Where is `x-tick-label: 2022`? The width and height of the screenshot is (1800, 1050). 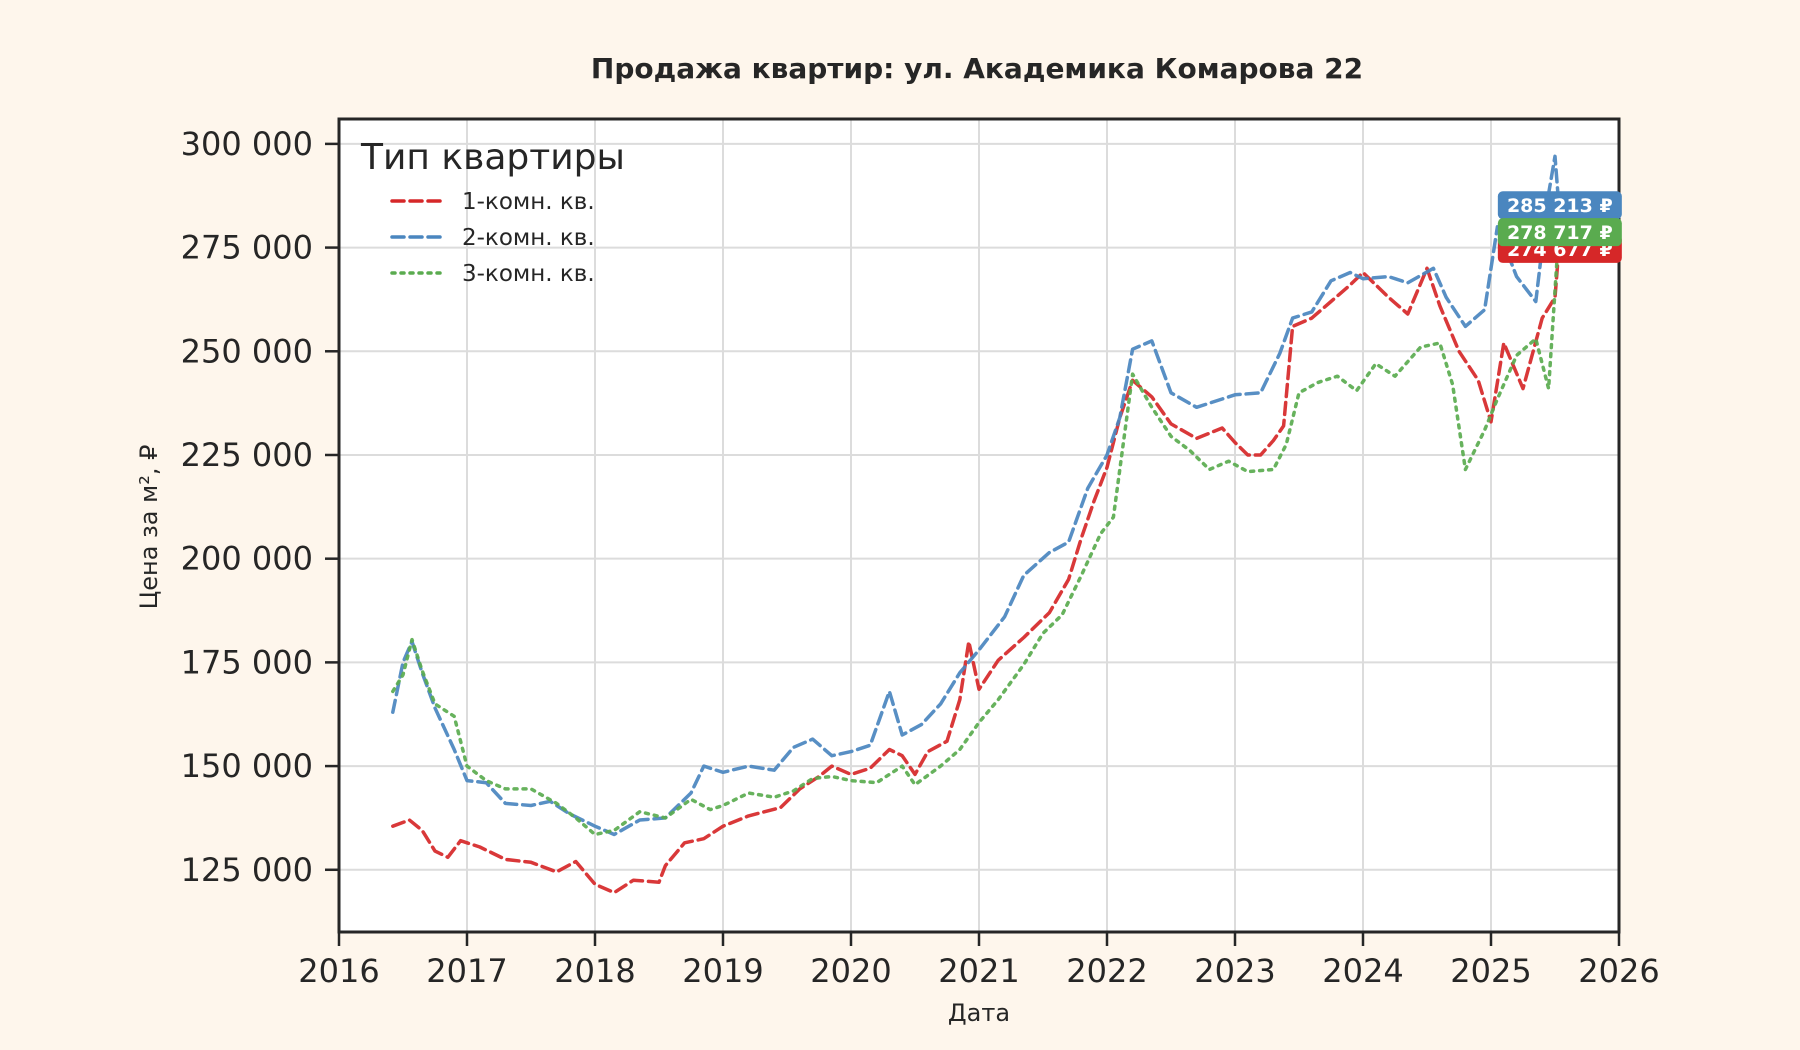
x-tick-label: 2022 is located at coordinates (1106, 971).